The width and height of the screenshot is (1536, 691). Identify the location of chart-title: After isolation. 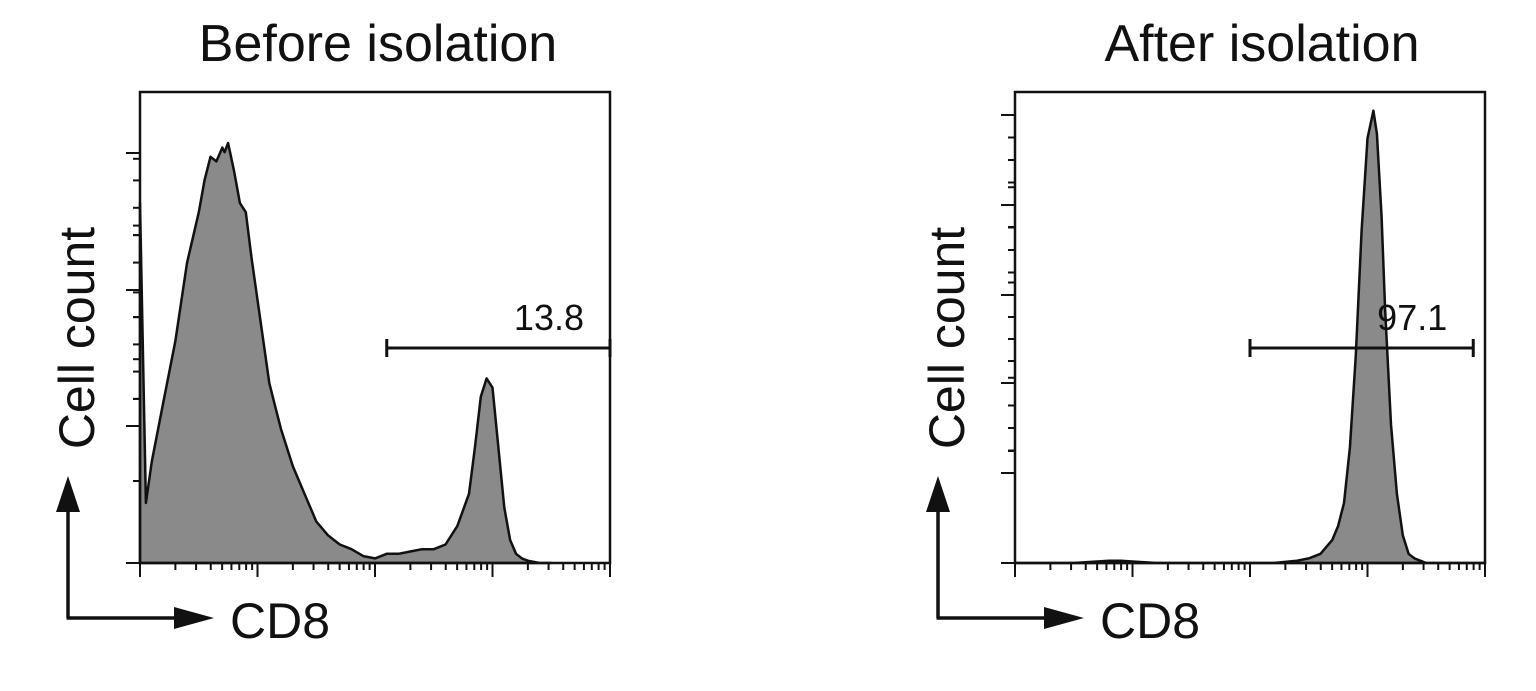
(1262, 44).